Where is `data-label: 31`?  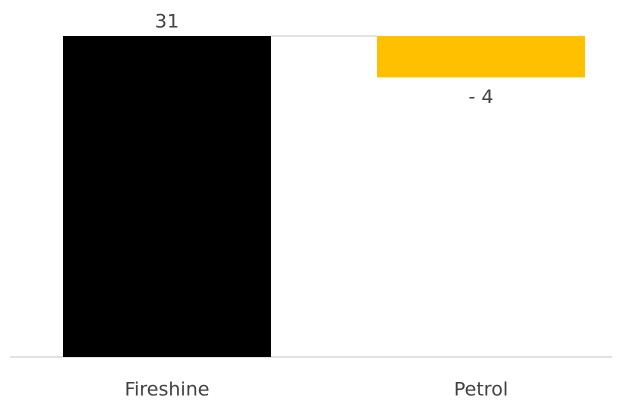 data-label: 31 is located at coordinates (167, 22).